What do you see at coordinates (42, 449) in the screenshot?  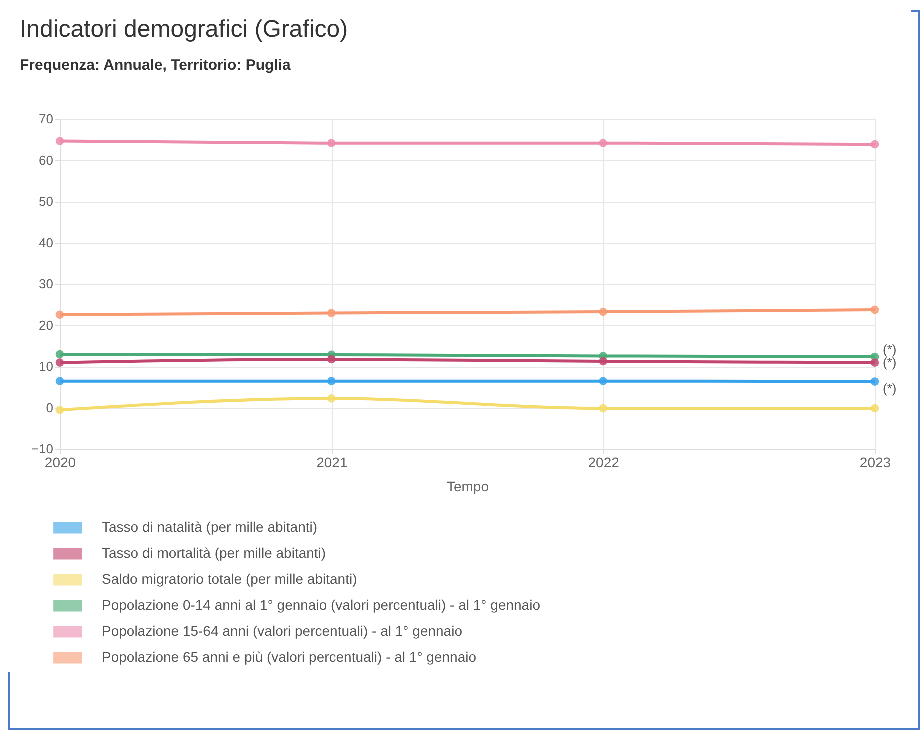 I see `y-tick-label: −10` at bounding box center [42, 449].